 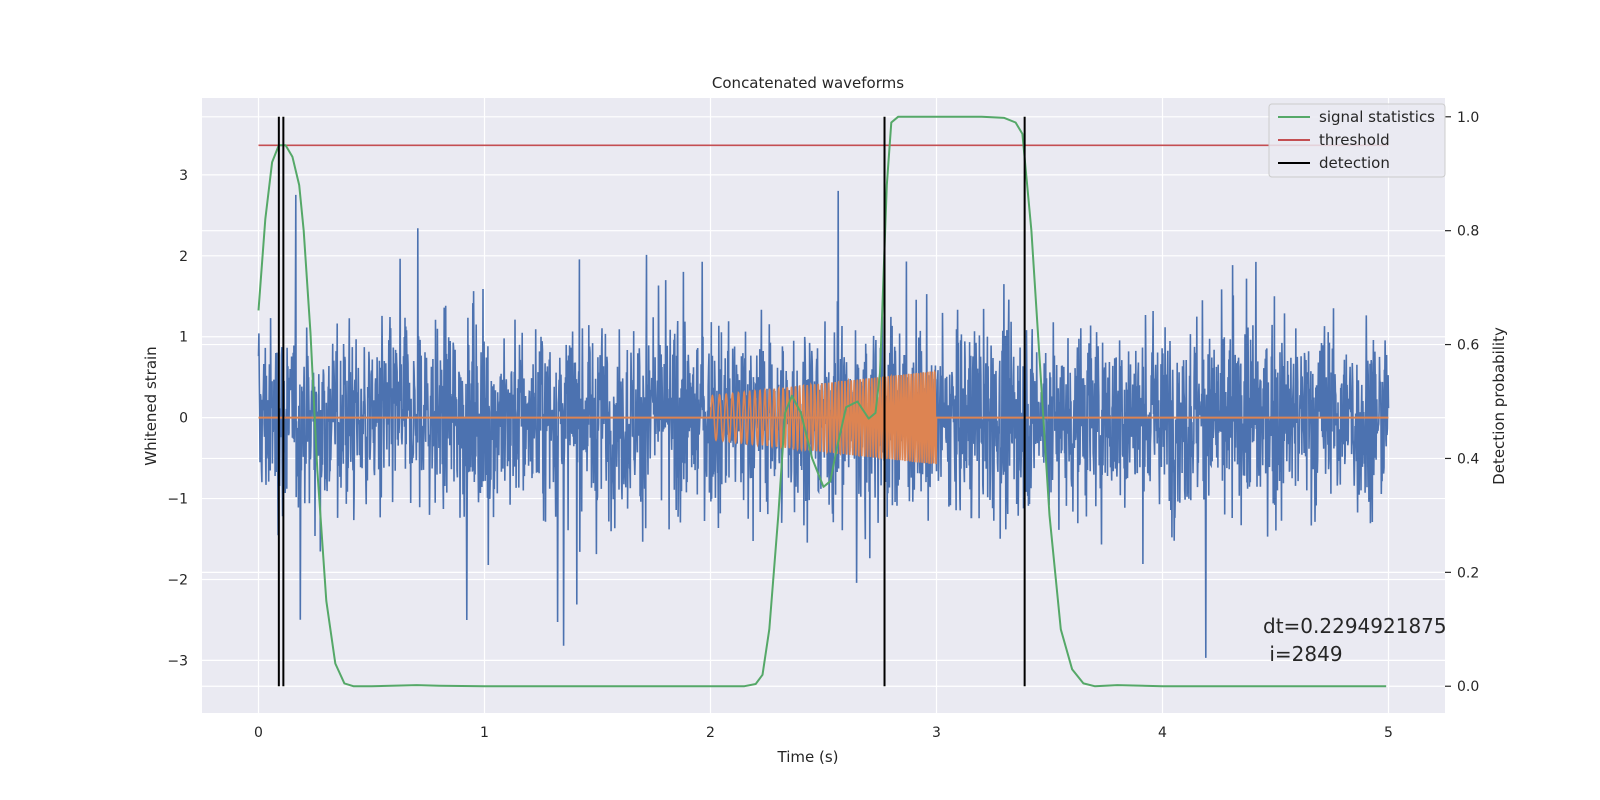 What do you see at coordinates (1468, 573) in the screenshot?
I see `y-right-tick-label: 0.2` at bounding box center [1468, 573].